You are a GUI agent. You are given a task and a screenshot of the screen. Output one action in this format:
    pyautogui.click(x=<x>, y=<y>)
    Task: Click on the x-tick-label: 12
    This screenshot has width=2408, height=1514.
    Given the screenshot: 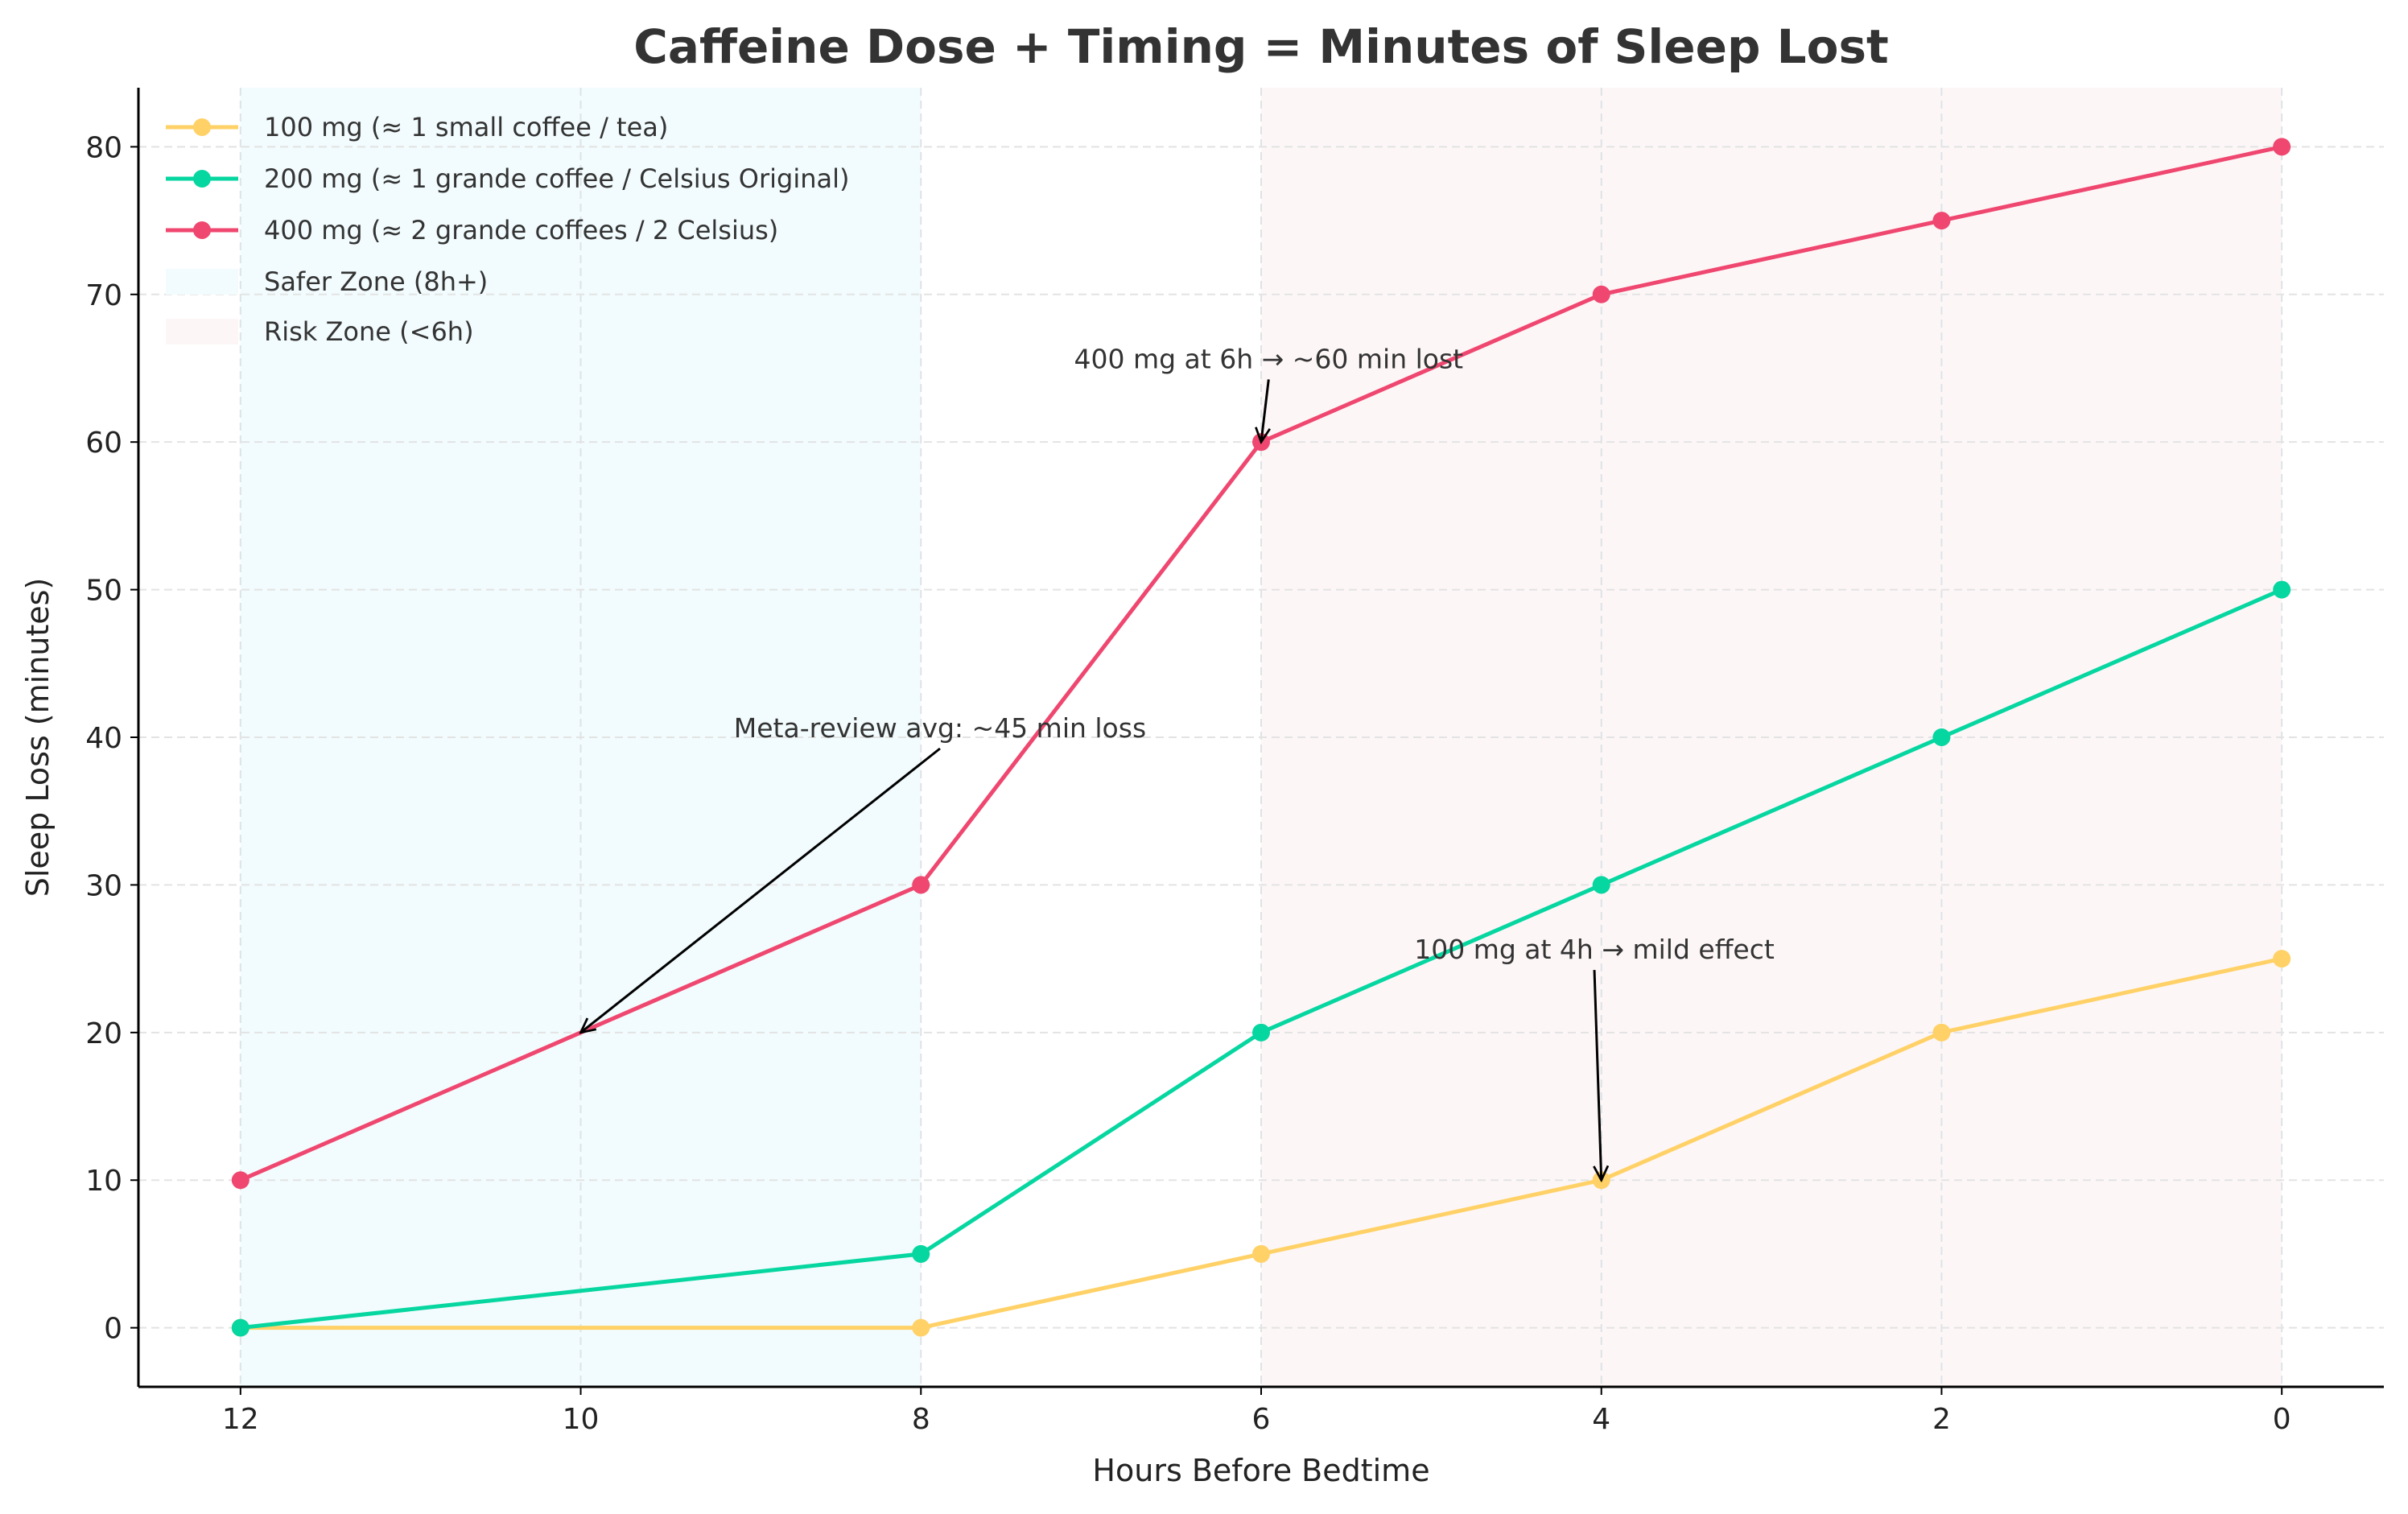 What is the action you would take?
    pyautogui.click(x=240, y=1419)
    